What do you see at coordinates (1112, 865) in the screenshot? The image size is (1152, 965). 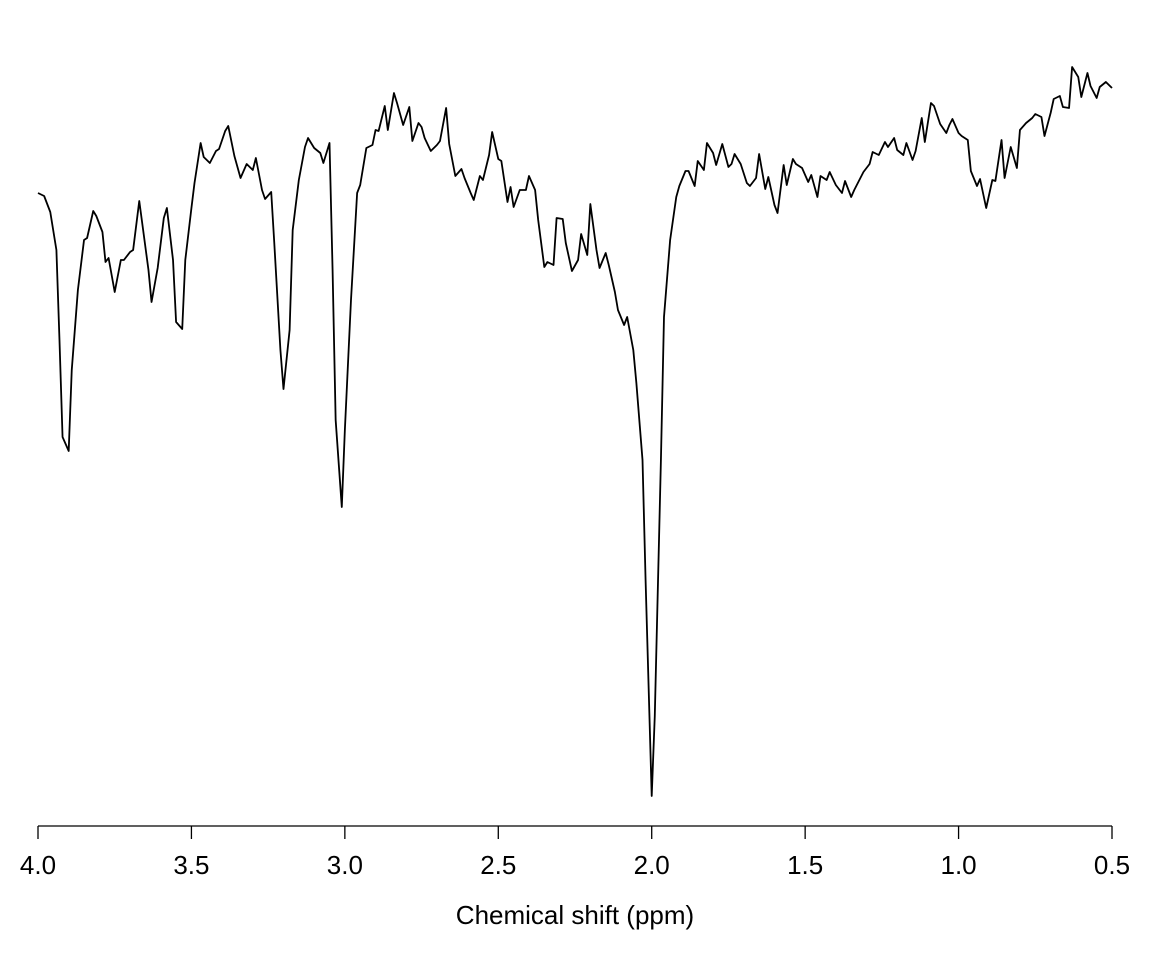 I see `x-tick-label: 0.5` at bounding box center [1112, 865].